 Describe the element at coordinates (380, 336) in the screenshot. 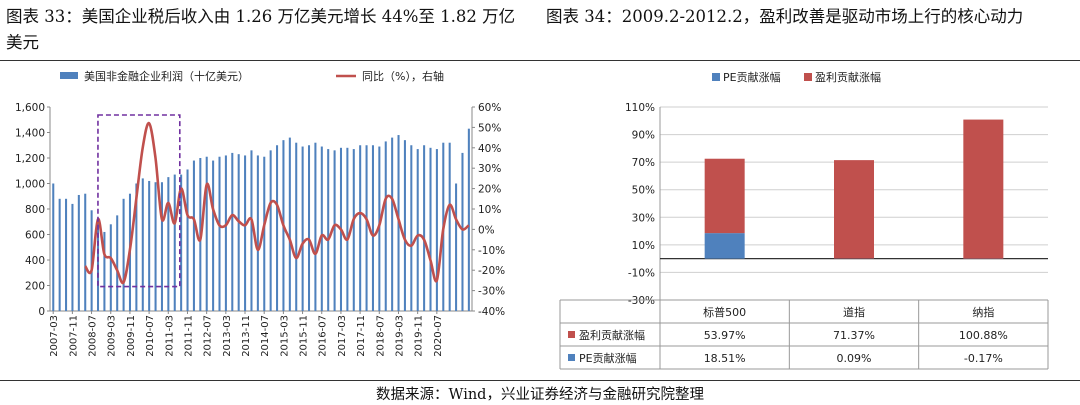

I see `x-tick-label: 2018-07` at that location.